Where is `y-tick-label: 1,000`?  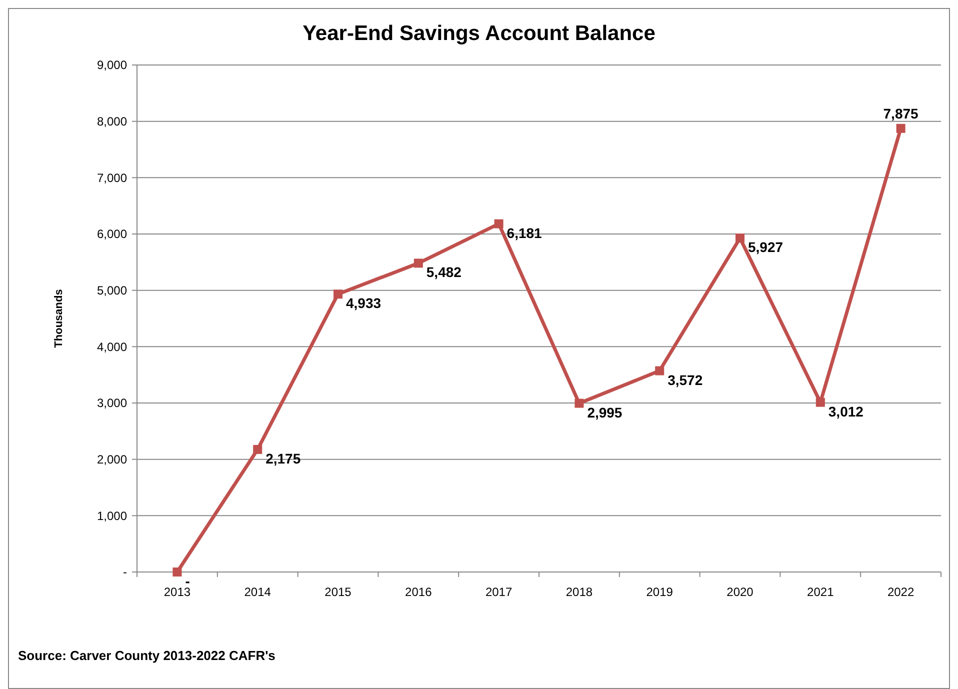 y-tick-label: 1,000 is located at coordinates (112, 515).